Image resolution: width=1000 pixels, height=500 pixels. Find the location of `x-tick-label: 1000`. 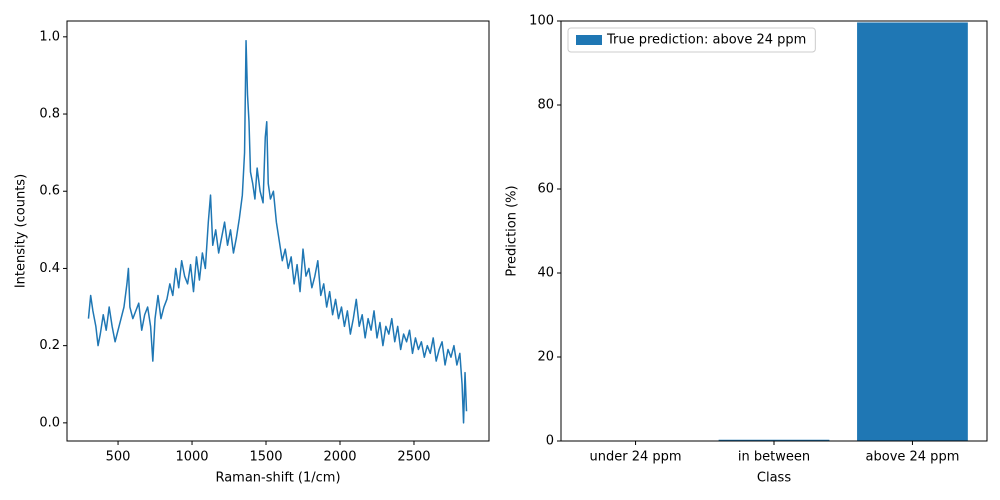

x-tick-label: 1000 is located at coordinates (191, 457).